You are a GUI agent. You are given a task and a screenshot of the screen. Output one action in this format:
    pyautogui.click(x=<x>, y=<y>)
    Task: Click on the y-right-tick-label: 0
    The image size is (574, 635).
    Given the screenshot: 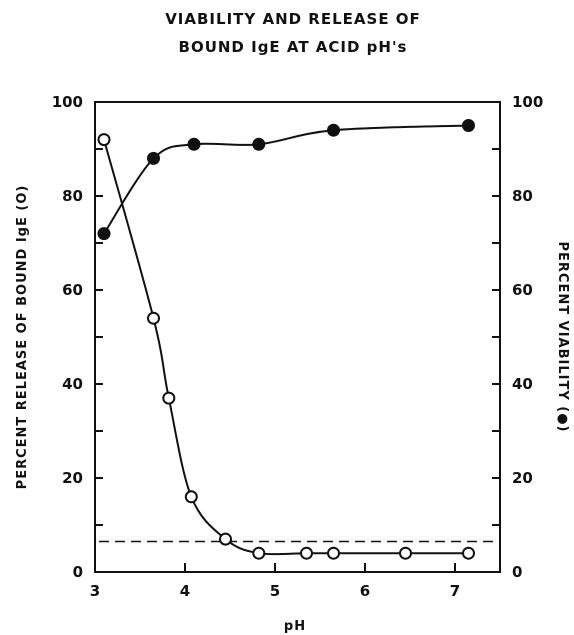 What is the action you would take?
    pyautogui.click(x=517, y=572)
    